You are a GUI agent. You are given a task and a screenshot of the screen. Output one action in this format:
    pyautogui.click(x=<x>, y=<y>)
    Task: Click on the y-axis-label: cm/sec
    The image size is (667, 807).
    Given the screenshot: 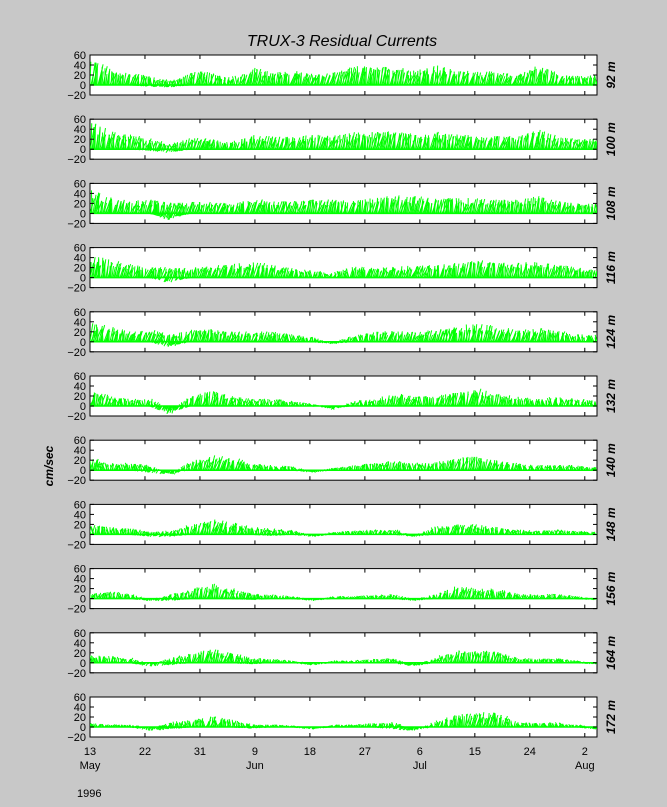 What is the action you would take?
    pyautogui.click(x=49, y=465)
    